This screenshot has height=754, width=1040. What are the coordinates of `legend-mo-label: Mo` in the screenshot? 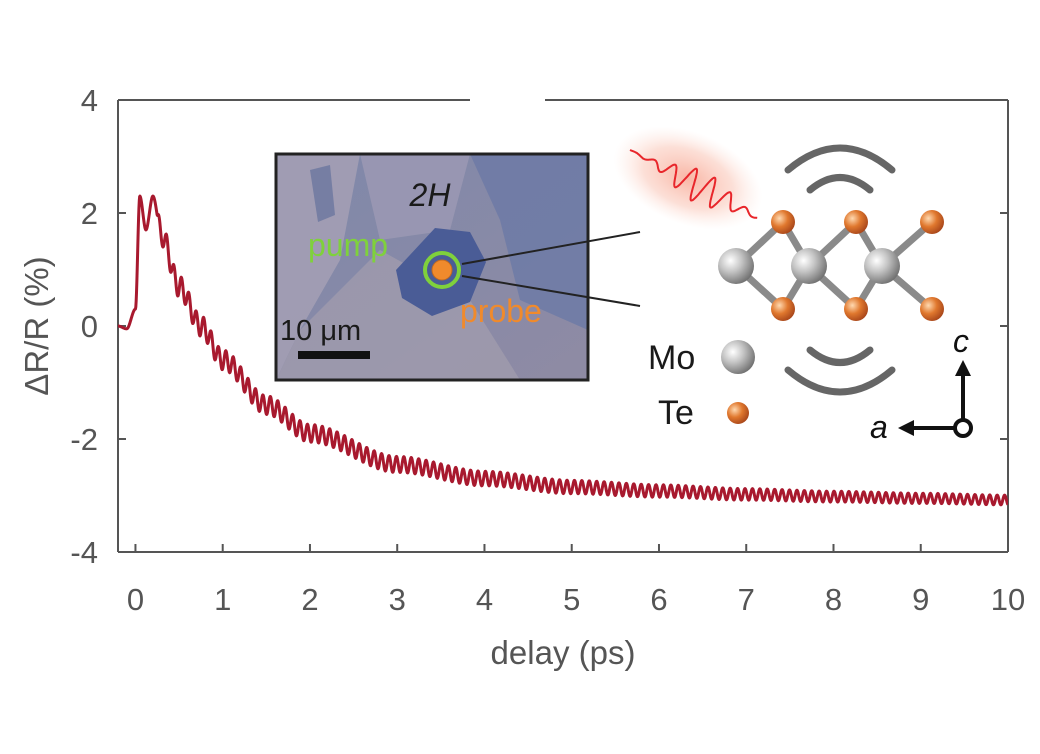 It's located at (671, 358).